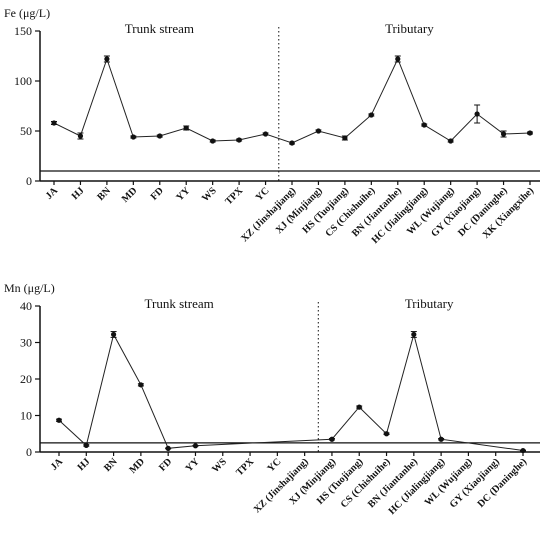 This screenshot has height=534, width=550. I want to click on y-tick-label: 100, so click(23, 81).